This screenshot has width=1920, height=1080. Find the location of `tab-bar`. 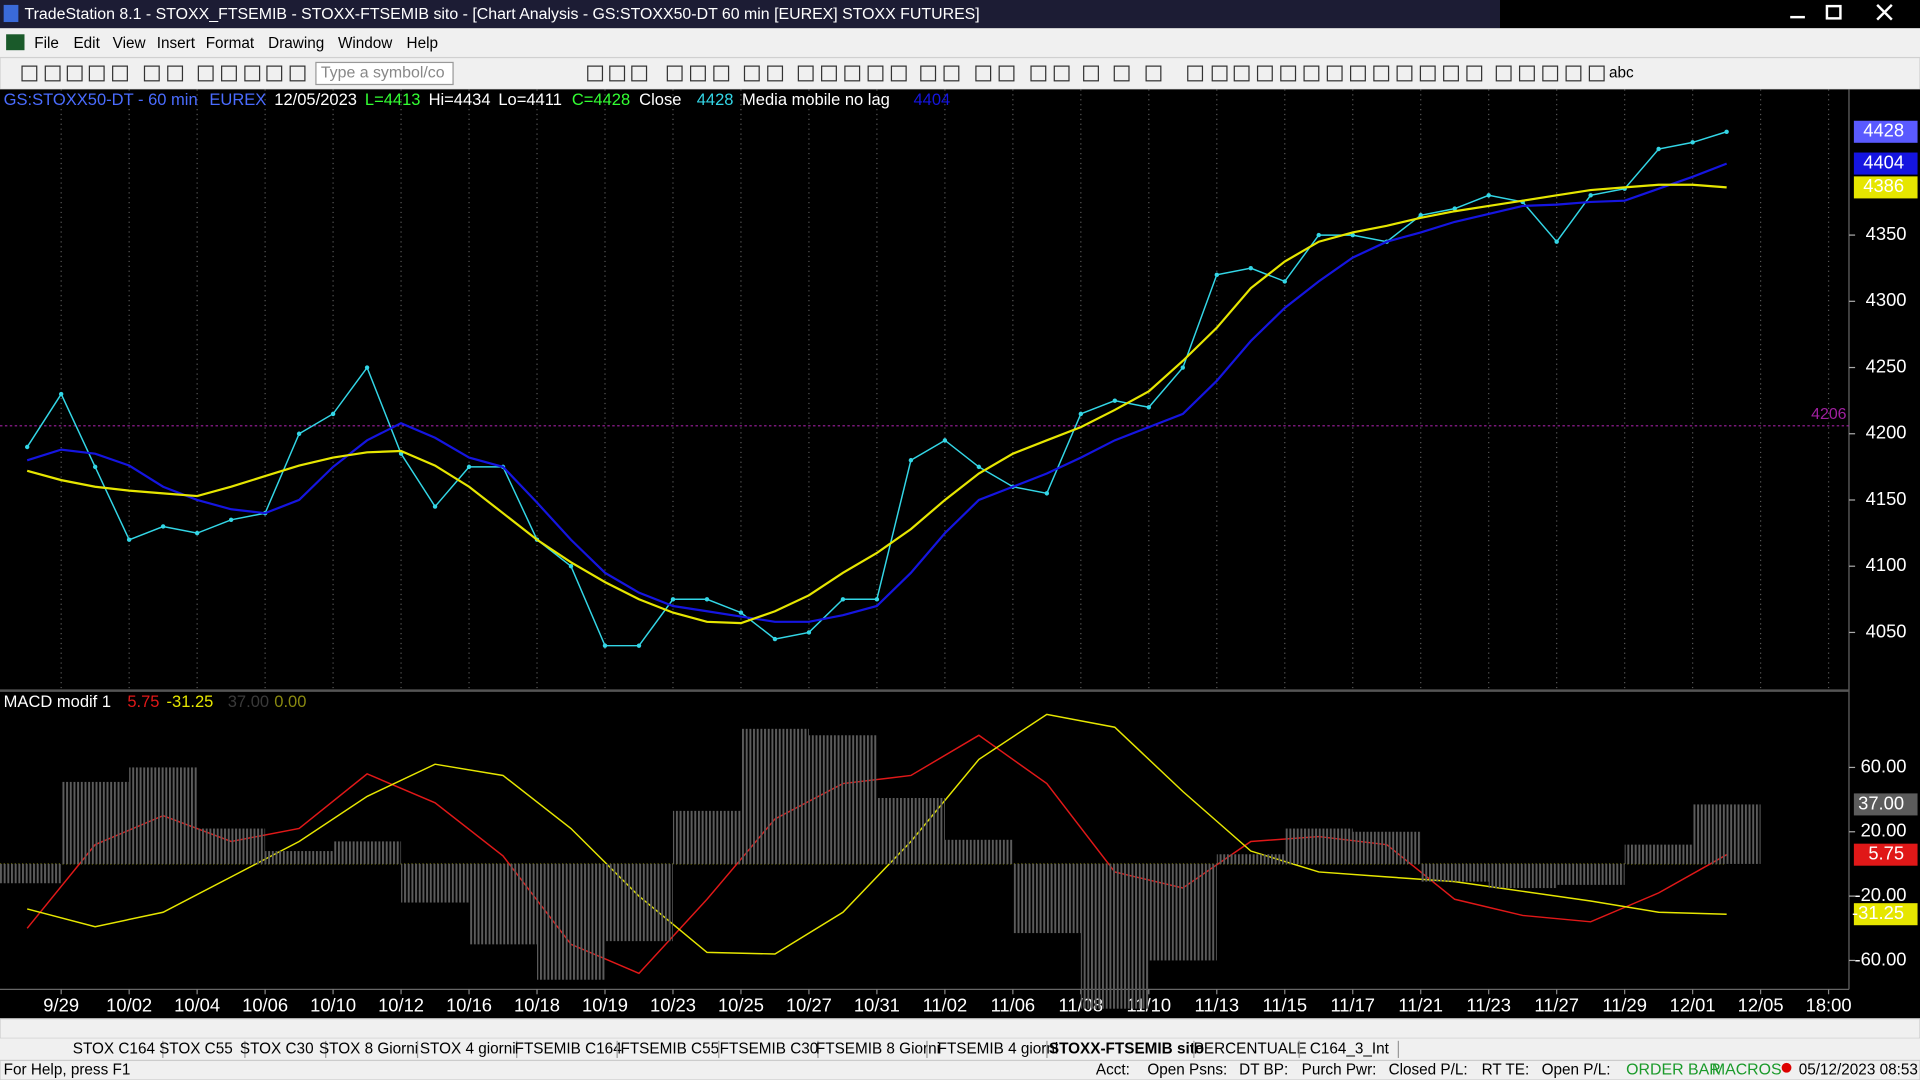

tab-bar is located at coordinates (960, 1049).